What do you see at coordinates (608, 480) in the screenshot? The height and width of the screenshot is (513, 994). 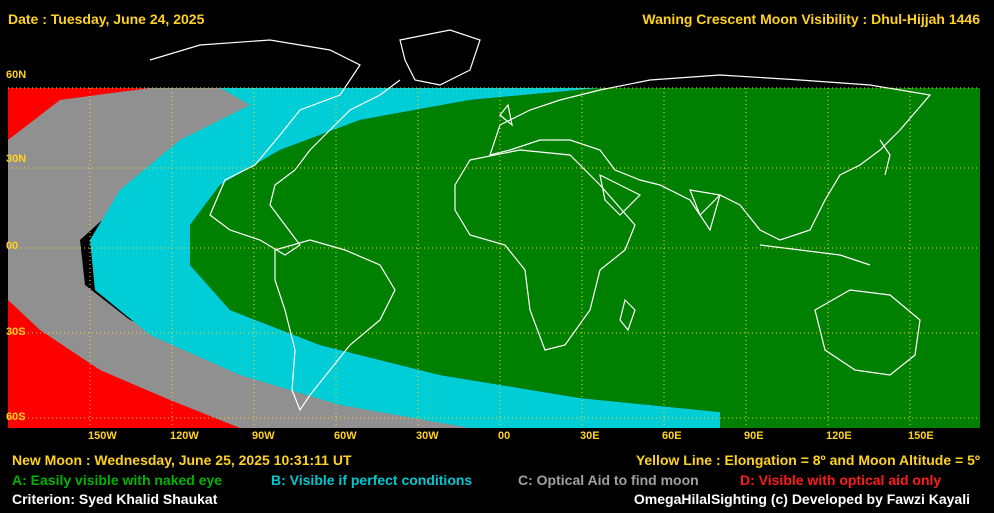 I see `legend-c: C: Optical Aid to find moon` at bounding box center [608, 480].